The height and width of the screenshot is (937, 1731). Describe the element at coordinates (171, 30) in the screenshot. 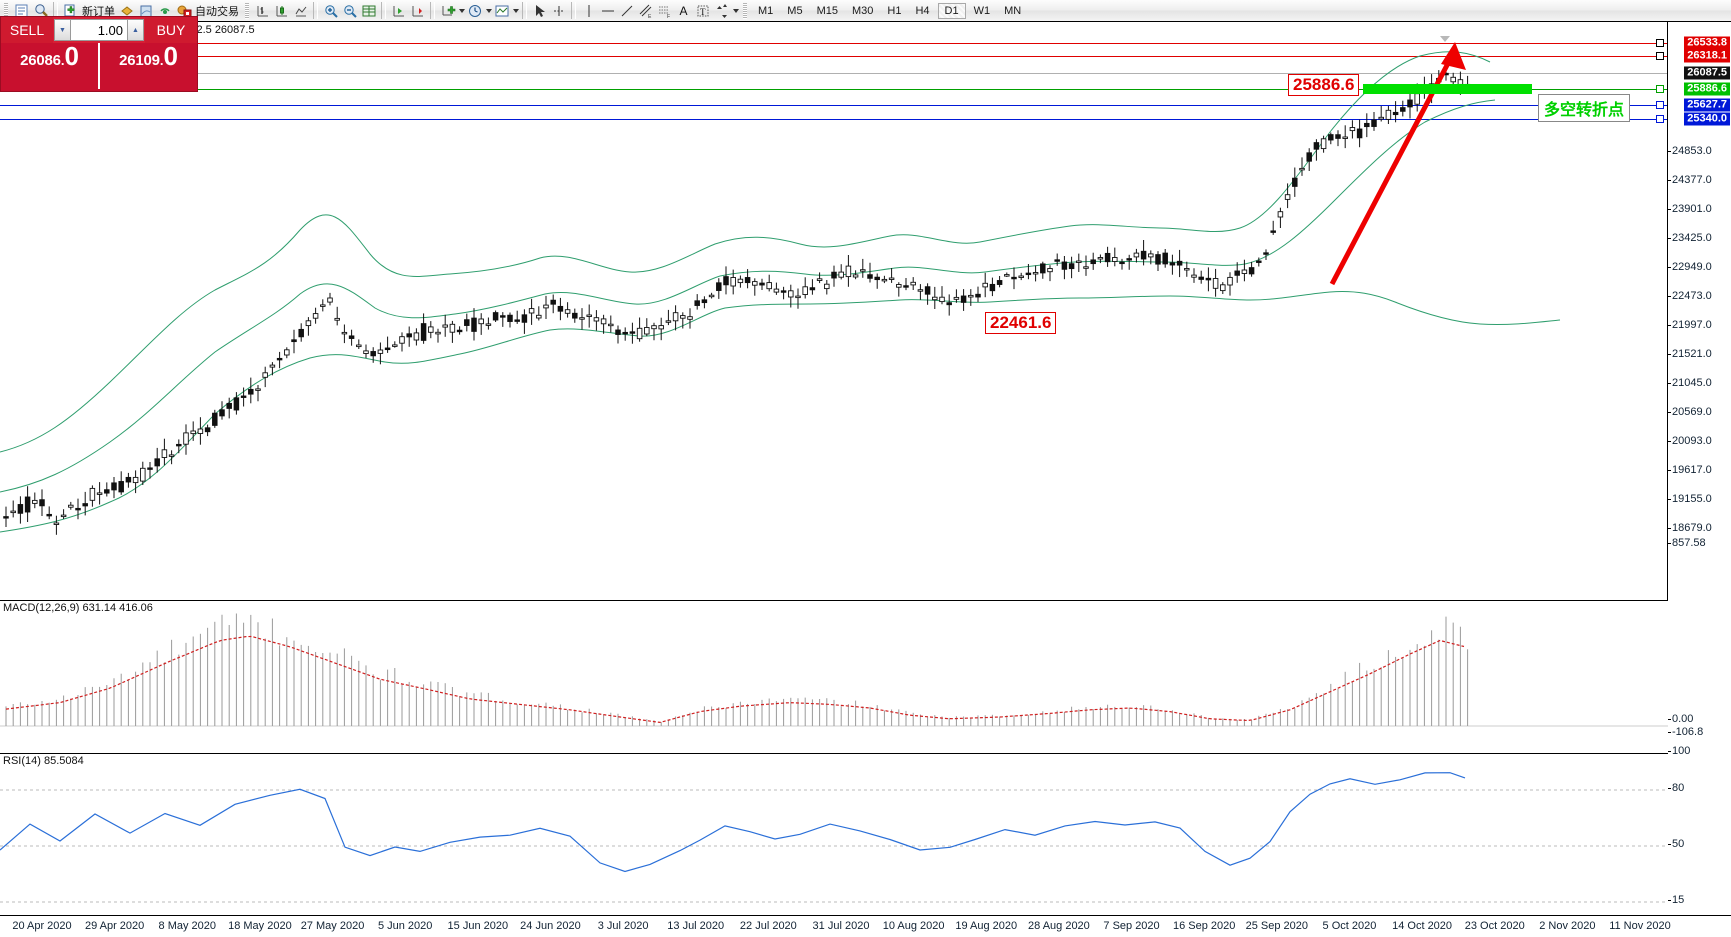

I see `buy-button: BUY` at that location.